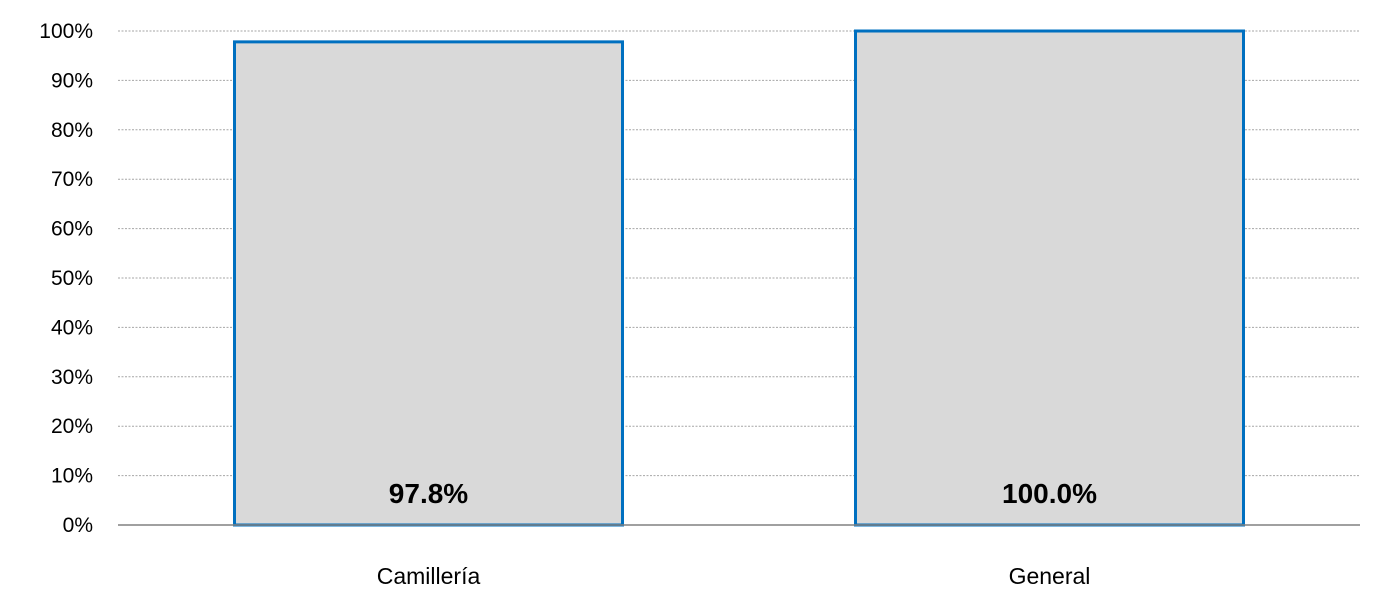  I want to click on y-tick-label: 40%, so click(72, 327).